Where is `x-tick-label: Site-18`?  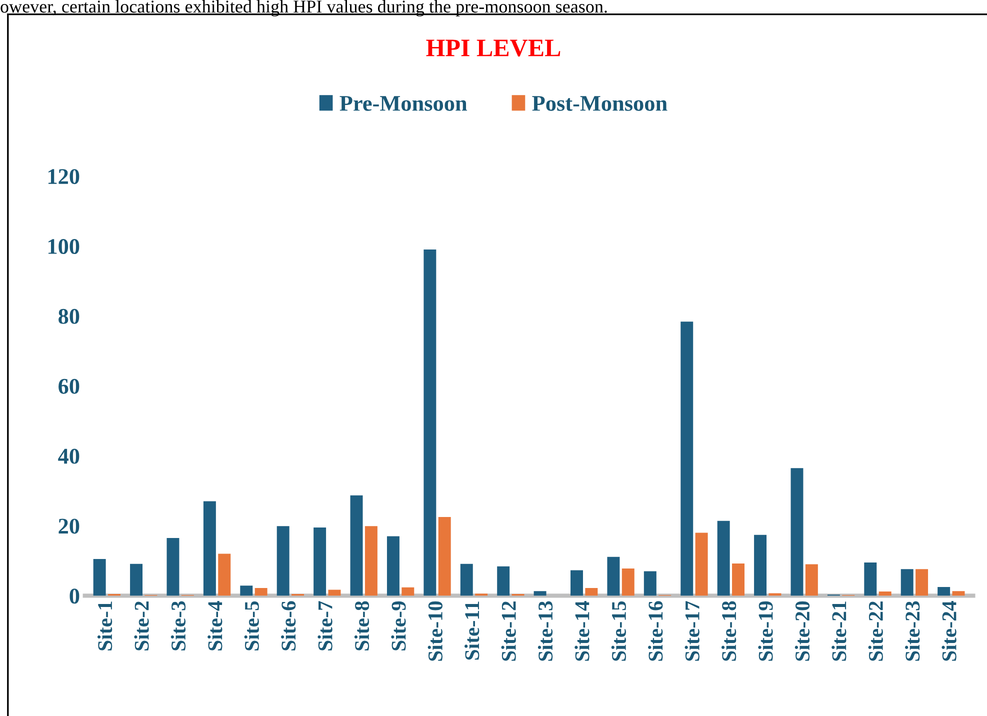 x-tick-label: Site-18 is located at coordinates (728, 631).